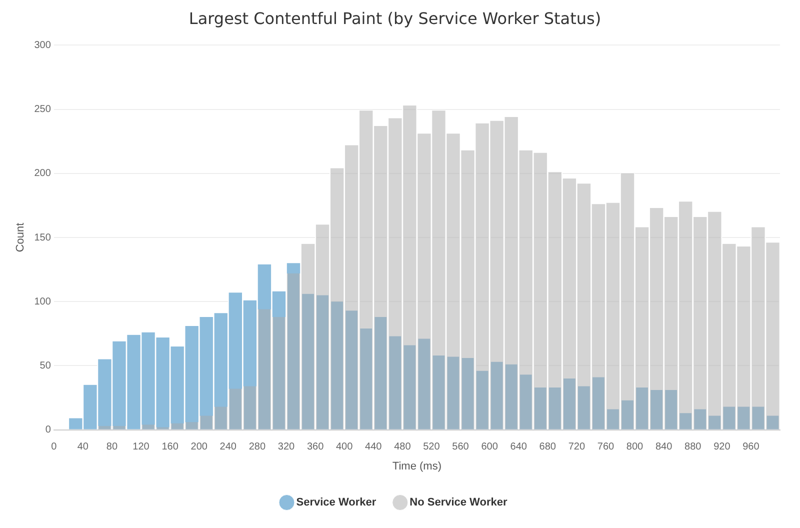 Image resolution: width=800 pixels, height=528 pixels. What do you see at coordinates (373, 447) in the screenshot?
I see `x-tick-label: 440` at bounding box center [373, 447].